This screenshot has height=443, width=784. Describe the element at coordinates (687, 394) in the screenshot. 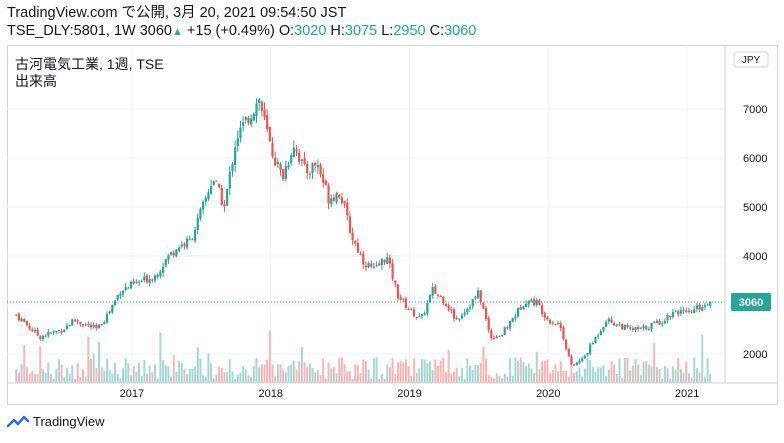

I see `x-tick-label: 2021` at that location.